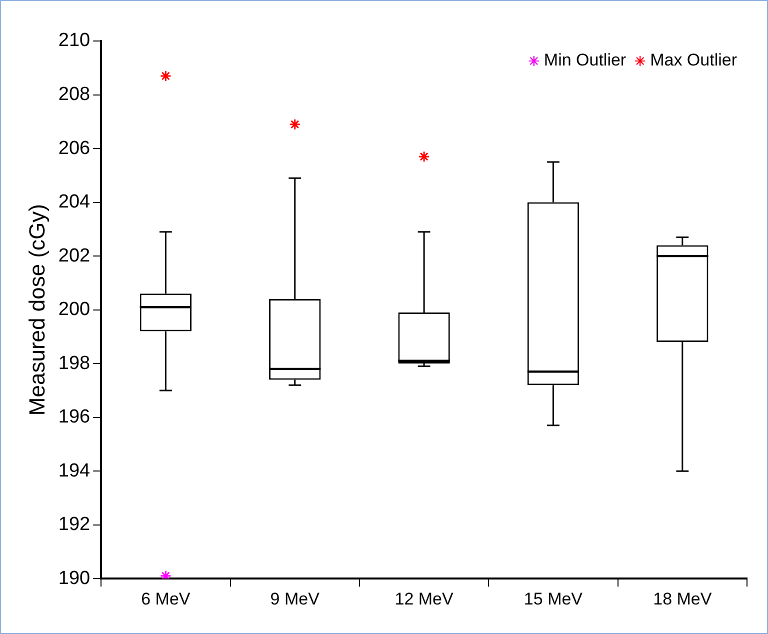  I want to click on y-tick-label: 198, so click(74, 363).